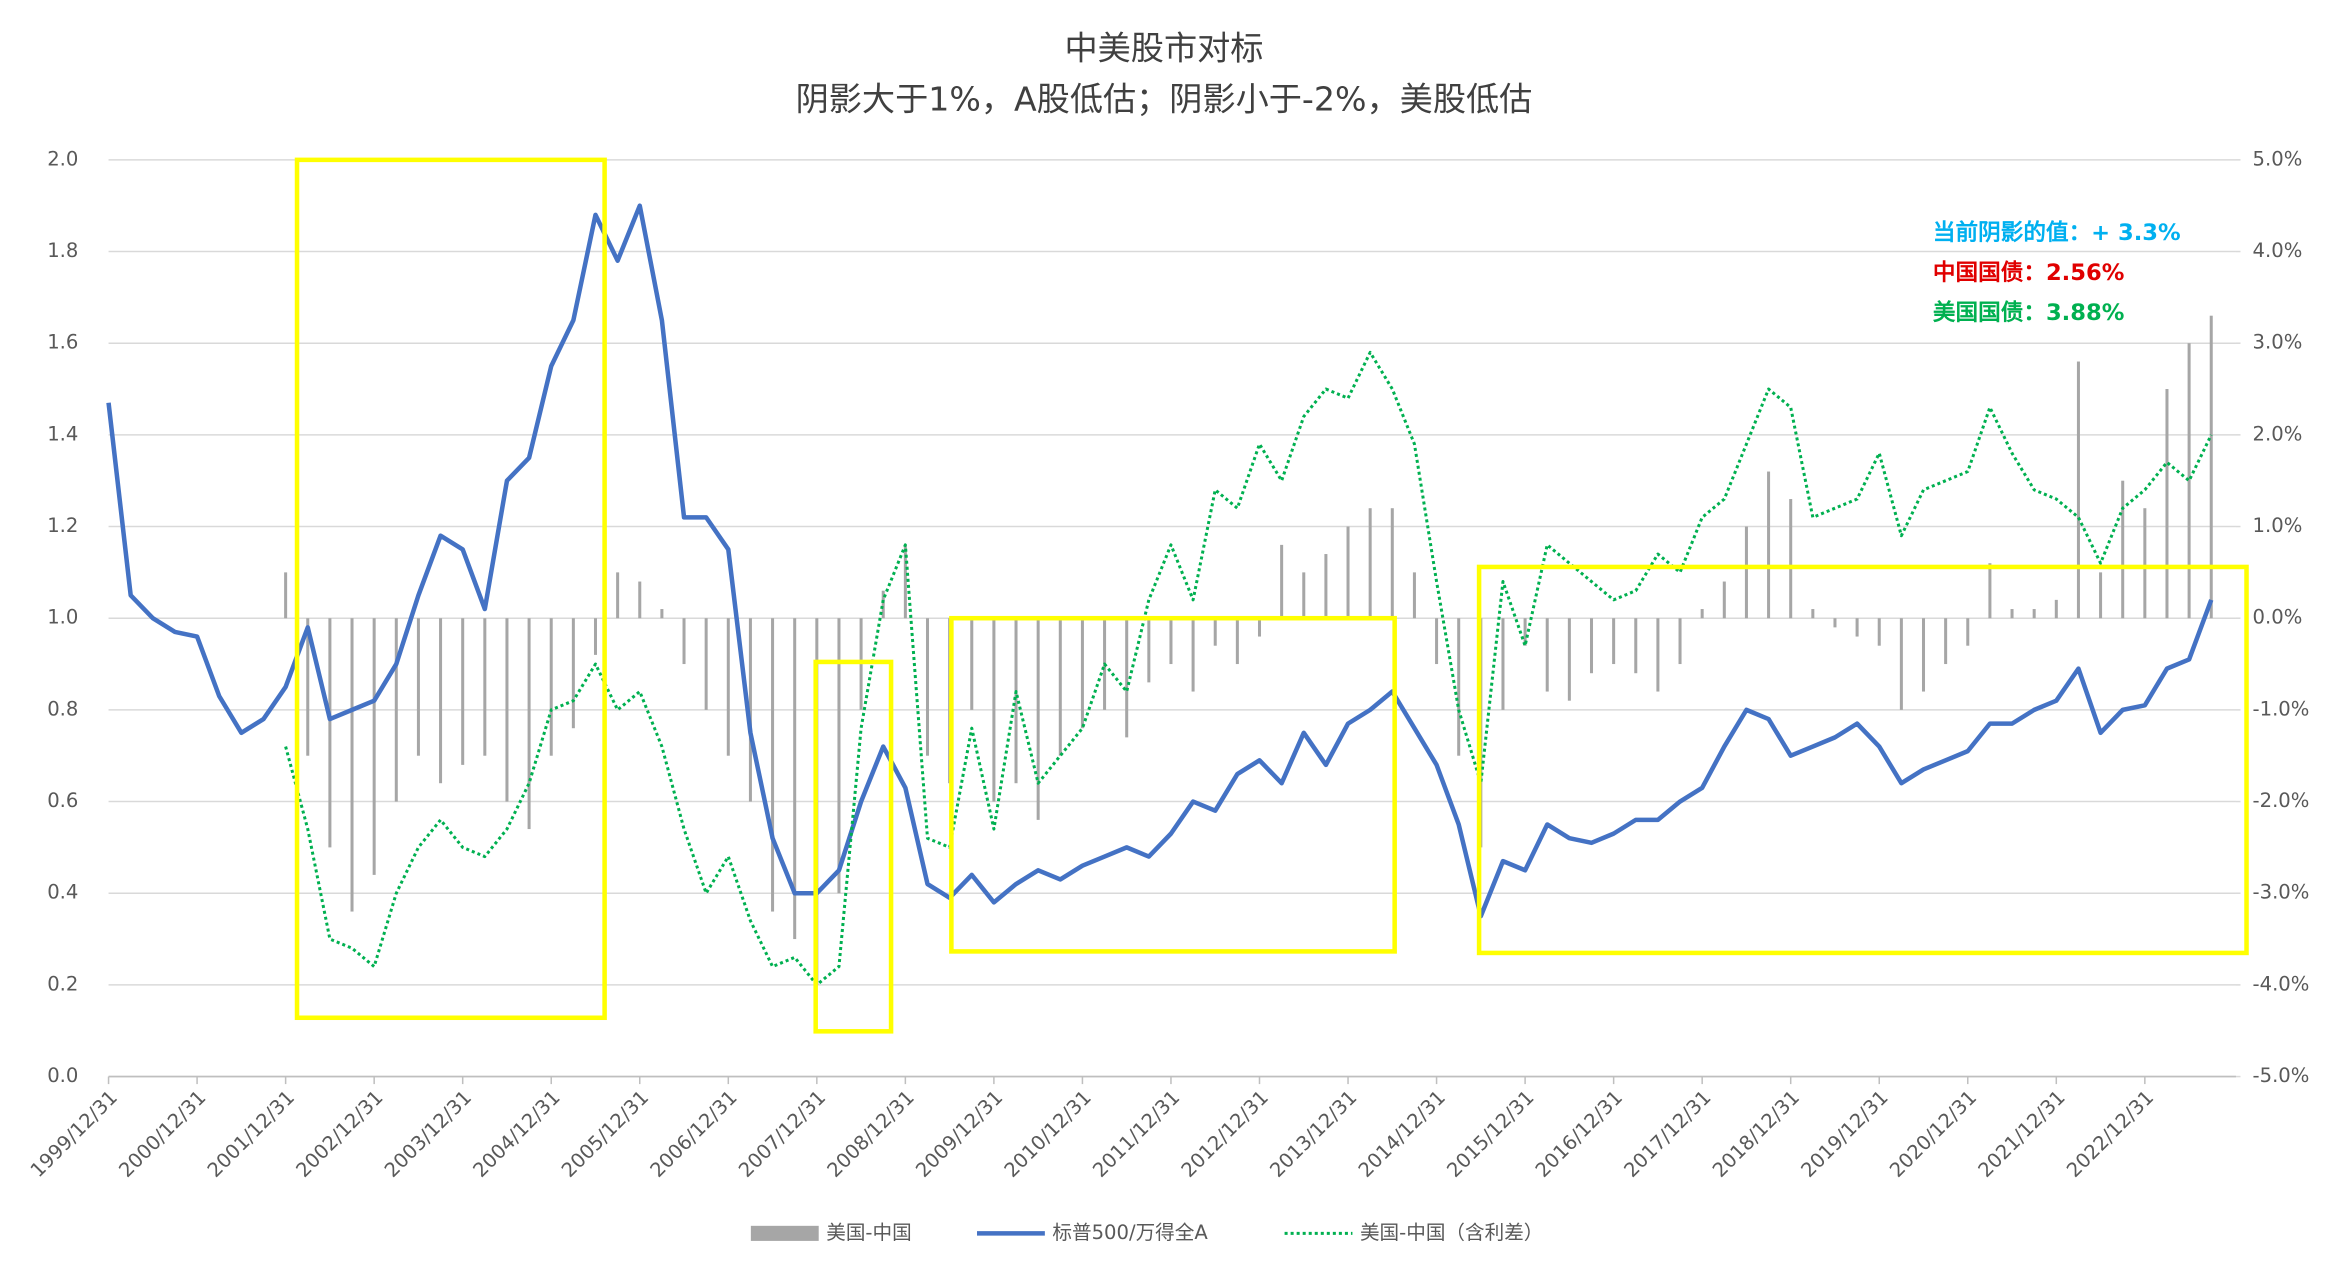 This screenshot has width=2340, height=1272. What do you see at coordinates (62, 525) in the screenshot?
I see `y-tick-label: 1.2` at bounding box center [62, 525].